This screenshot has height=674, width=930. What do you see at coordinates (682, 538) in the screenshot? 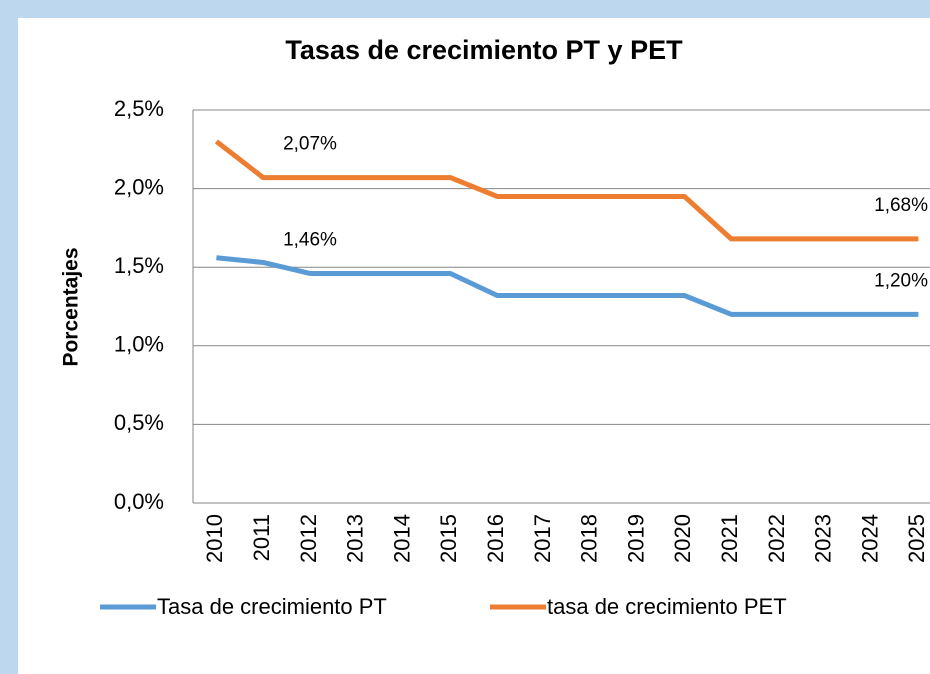
I see `x-tick-label: 2020` at bounding box center [682, 538].